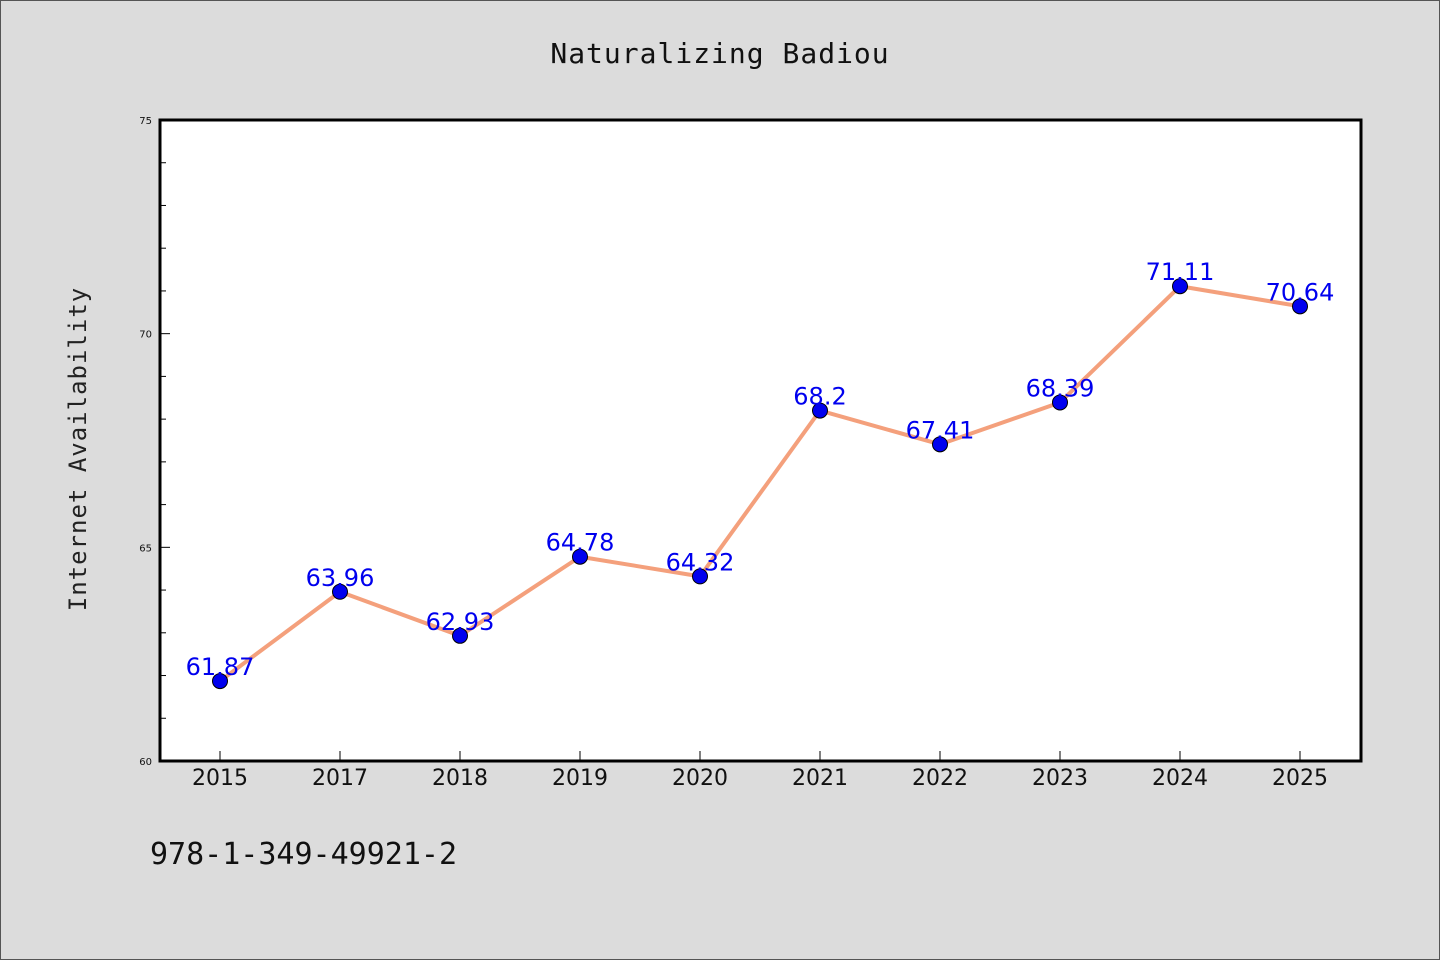 This screenshot has height=960, width=1440. What do you see at coordinates (1060, 778) in the screenshot?
I see `x-tick-label: 2023` at bounding box center [1060, 778].